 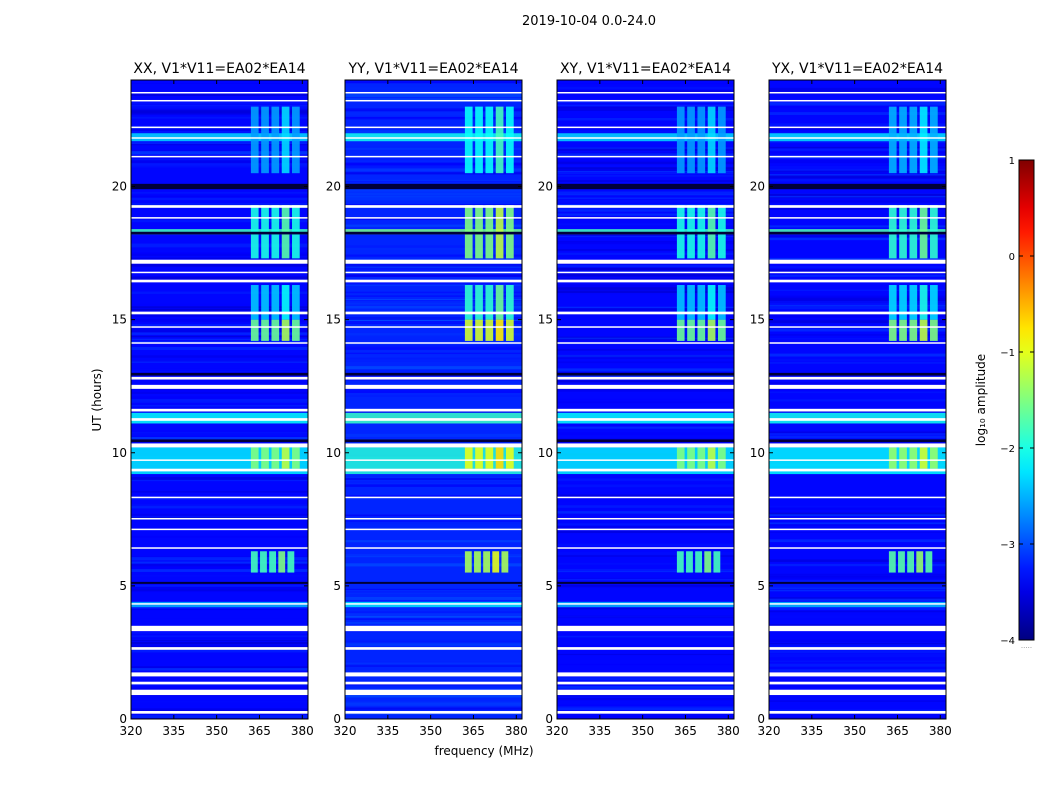 I want to click on x-tick-label: 335, so click(x=599, y=731).